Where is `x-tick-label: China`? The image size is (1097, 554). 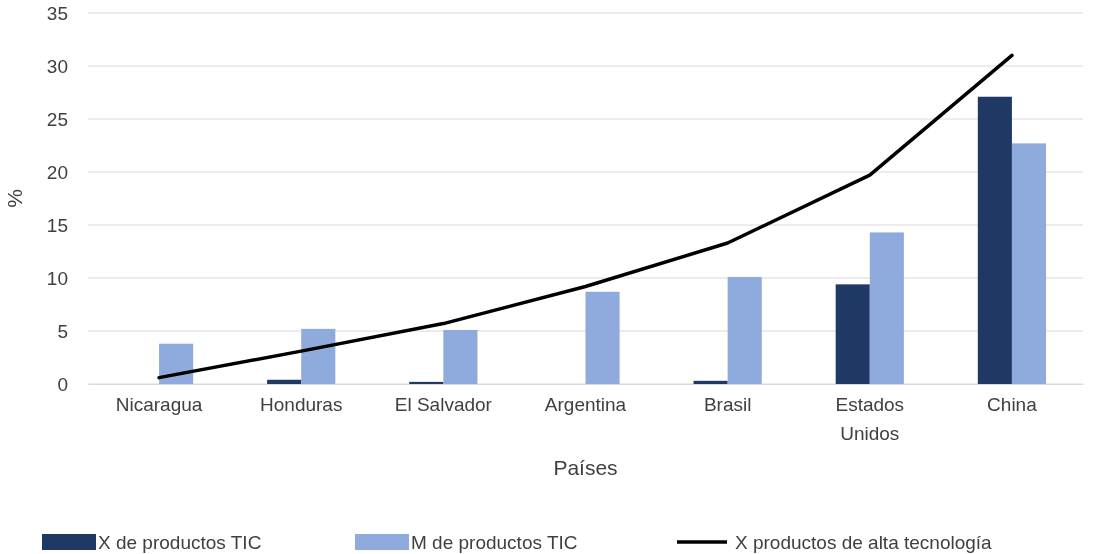 x-tick-label: China is located at coordinates (1012, 405).